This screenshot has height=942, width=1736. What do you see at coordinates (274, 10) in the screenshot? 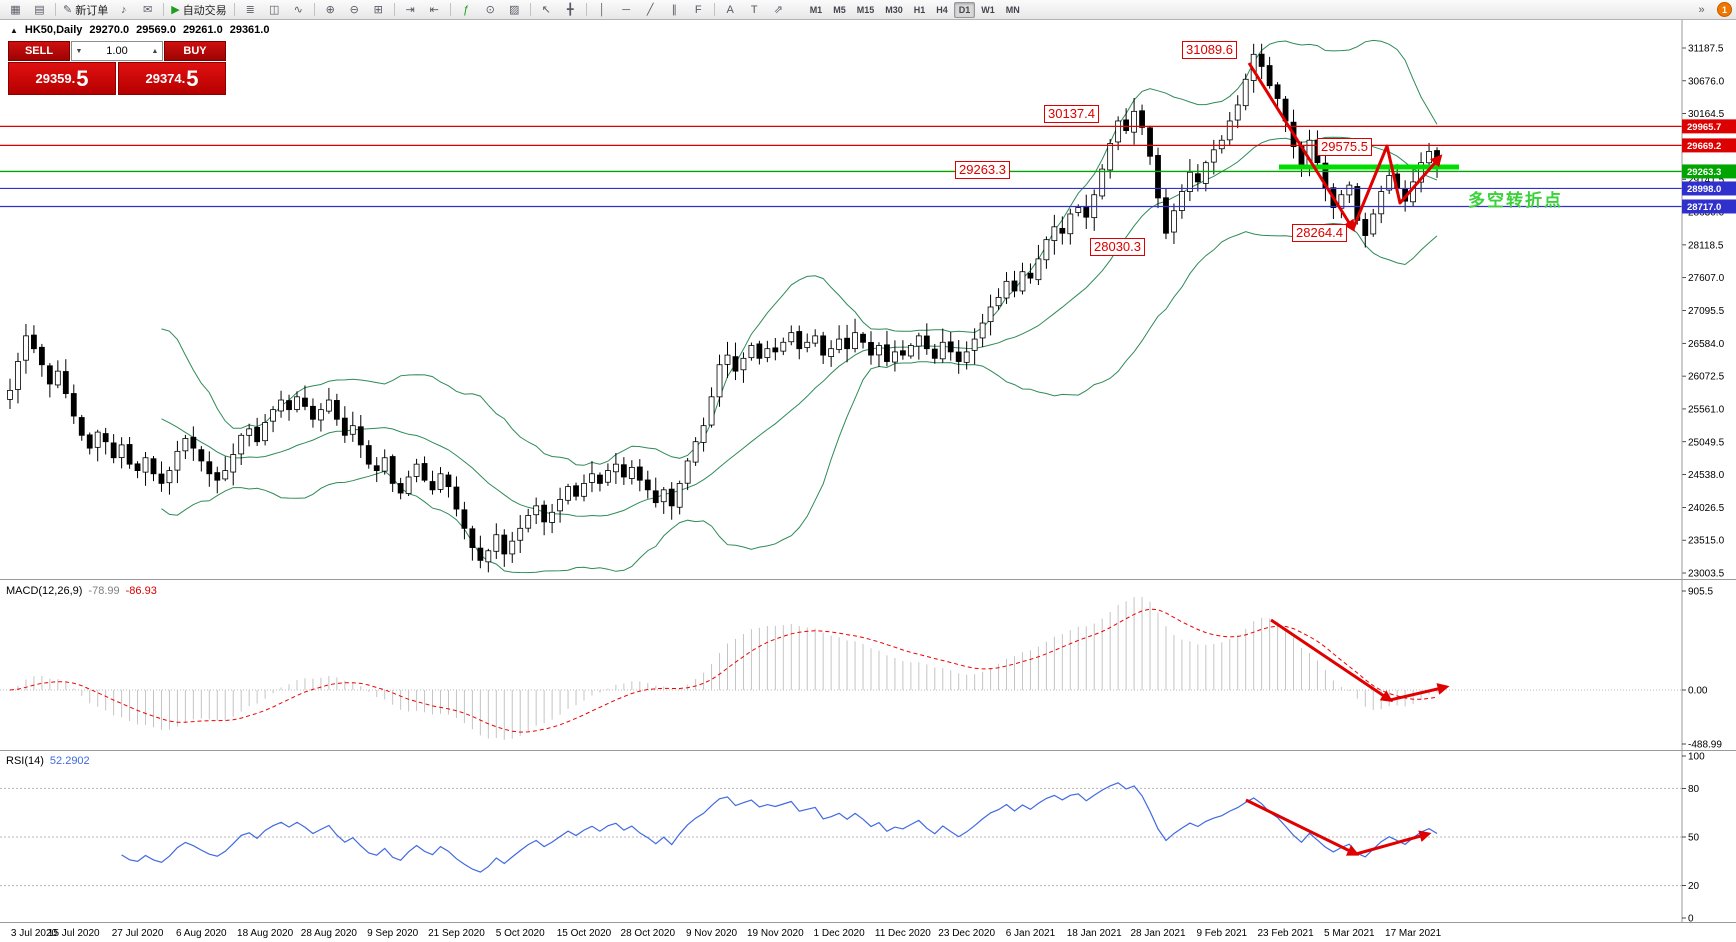
I see `chart-candles-button: ◫` at bounding box center [274, 10].